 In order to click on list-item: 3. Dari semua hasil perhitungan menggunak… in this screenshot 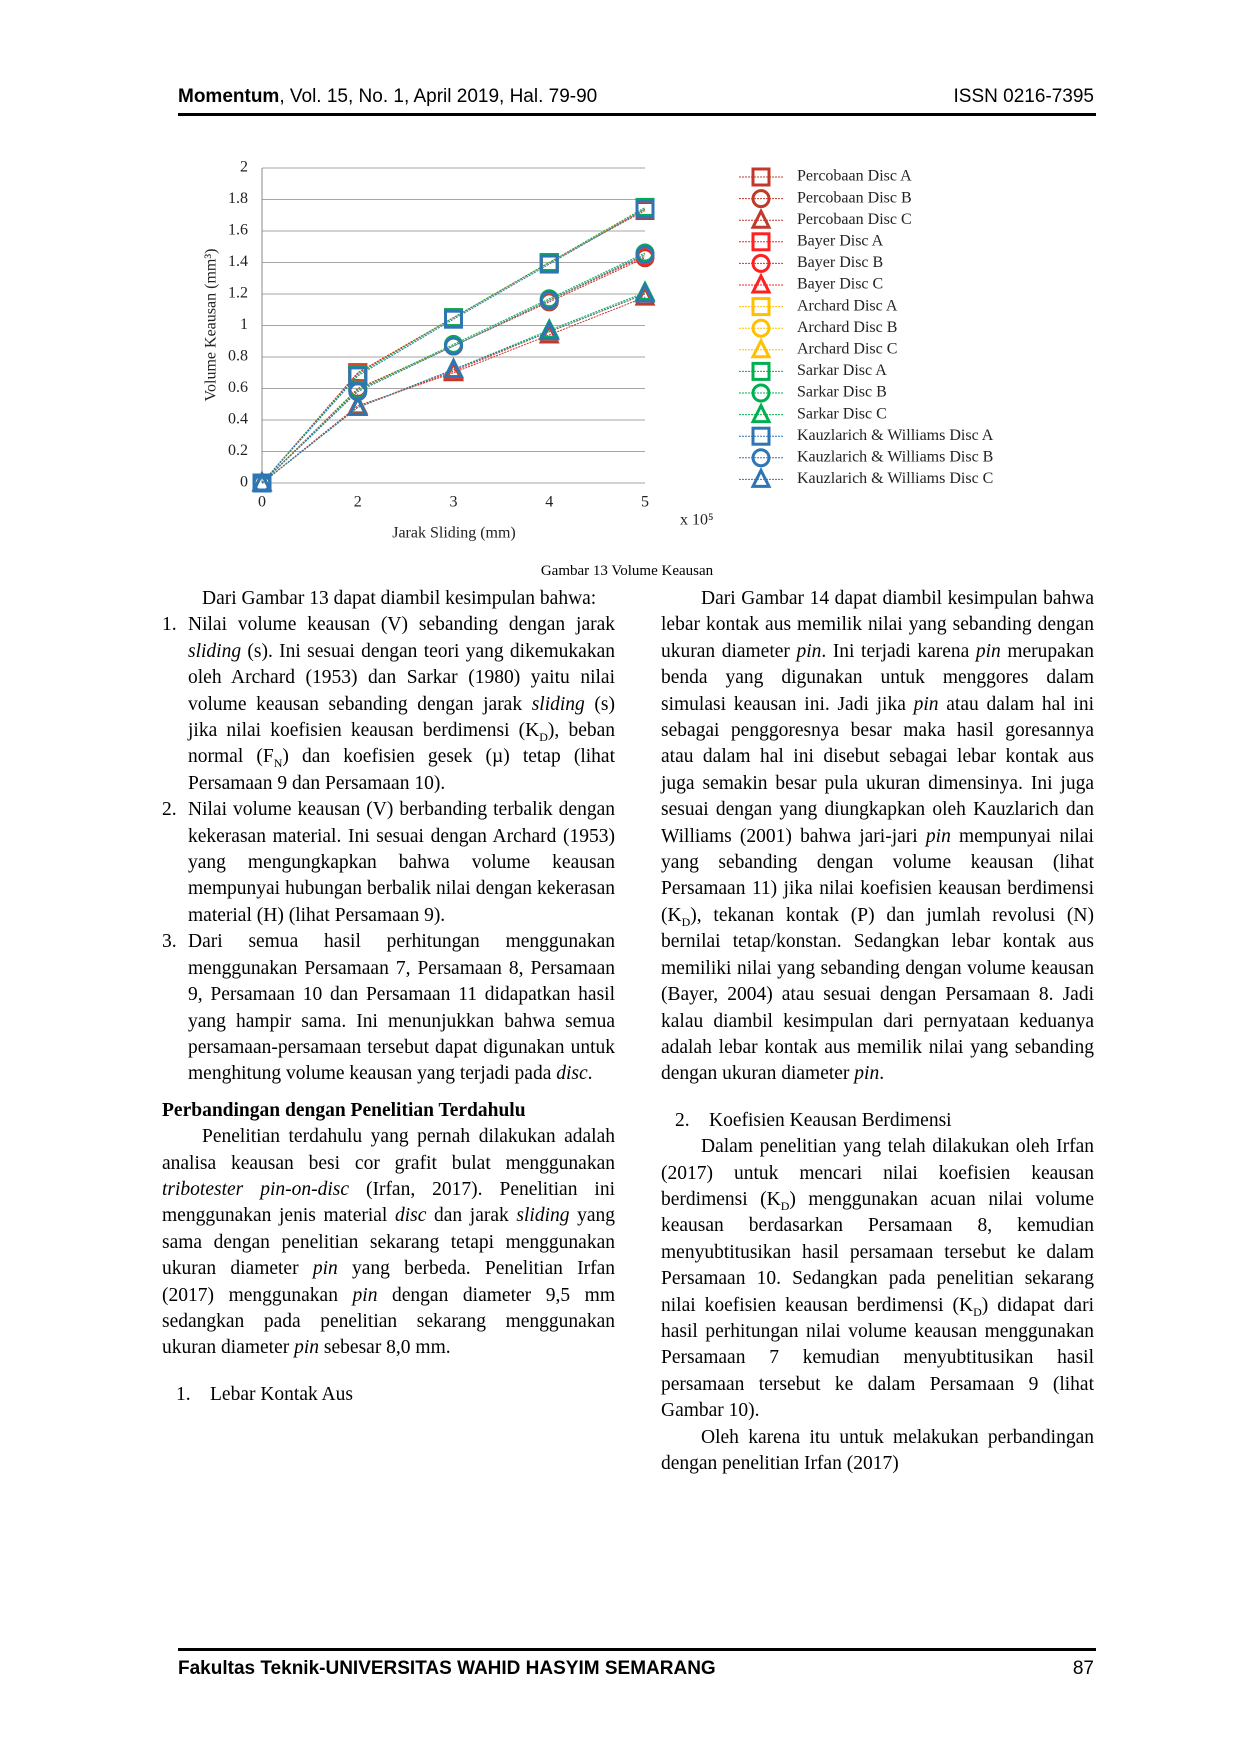, I will do `click(388, 1008)`.